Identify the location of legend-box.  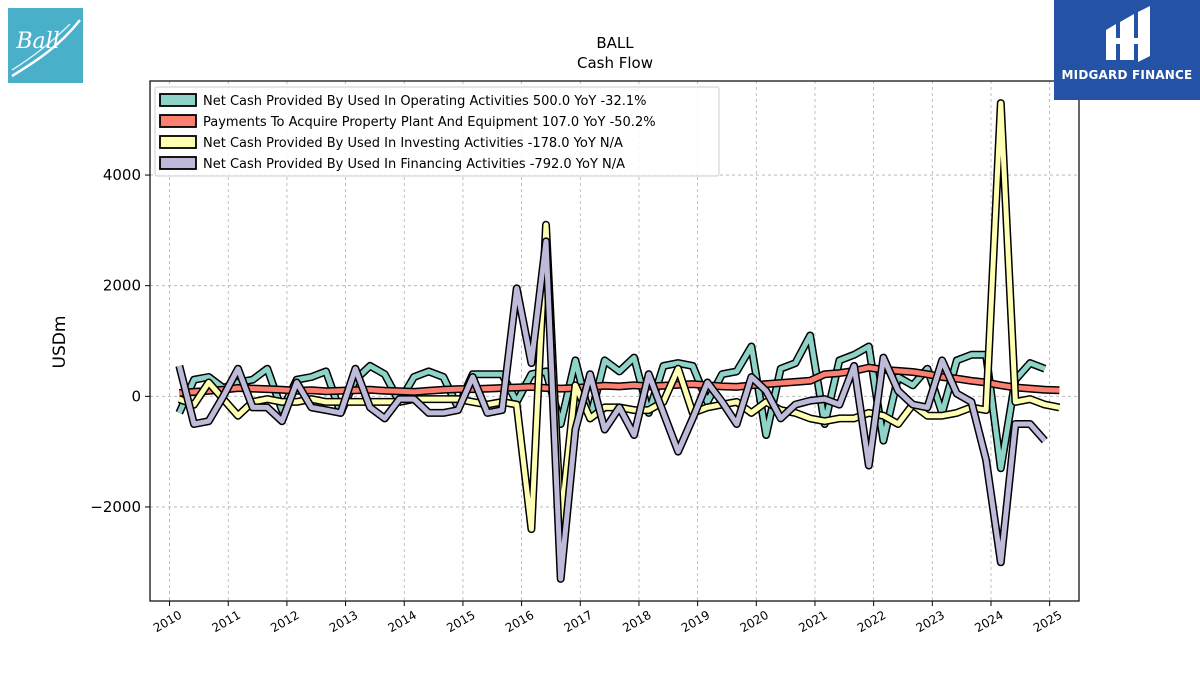
(437, 131).